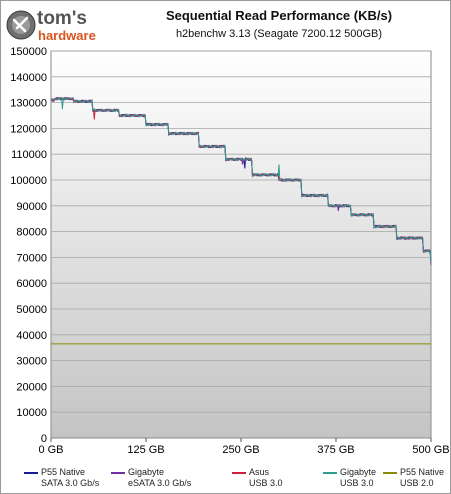  What do you see at coordinates (240, 450) in the screenshot?
I see `x-tick-label: 250 GB` at bounding box center [240, 450].